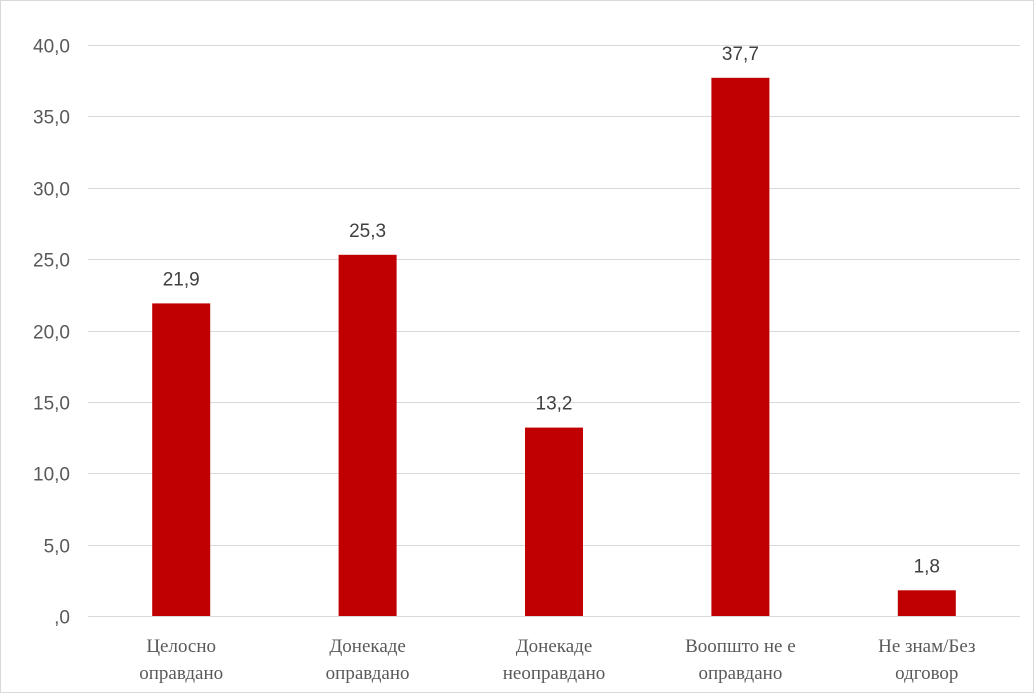 This screenshot has width=1034, height=693. Describe the element at coordinates (51, 261) in the screenshot. I see `y-tick-label: 25,0` at that location.